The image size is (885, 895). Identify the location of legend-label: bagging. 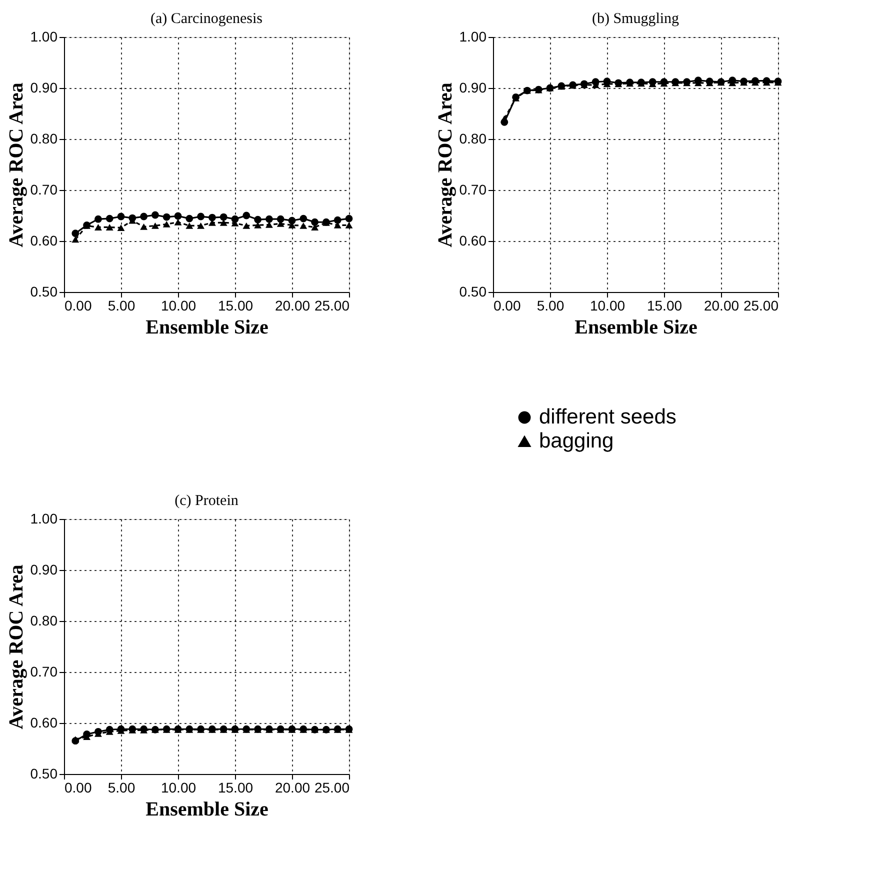
(576, 441).